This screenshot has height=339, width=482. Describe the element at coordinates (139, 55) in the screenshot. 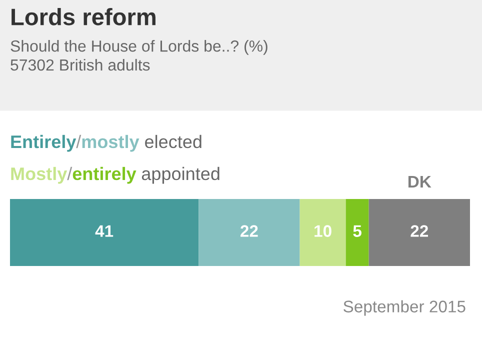

I see `chart-subtitle: Should the House of Lords be..? (%) 57302 British adults` at that location.